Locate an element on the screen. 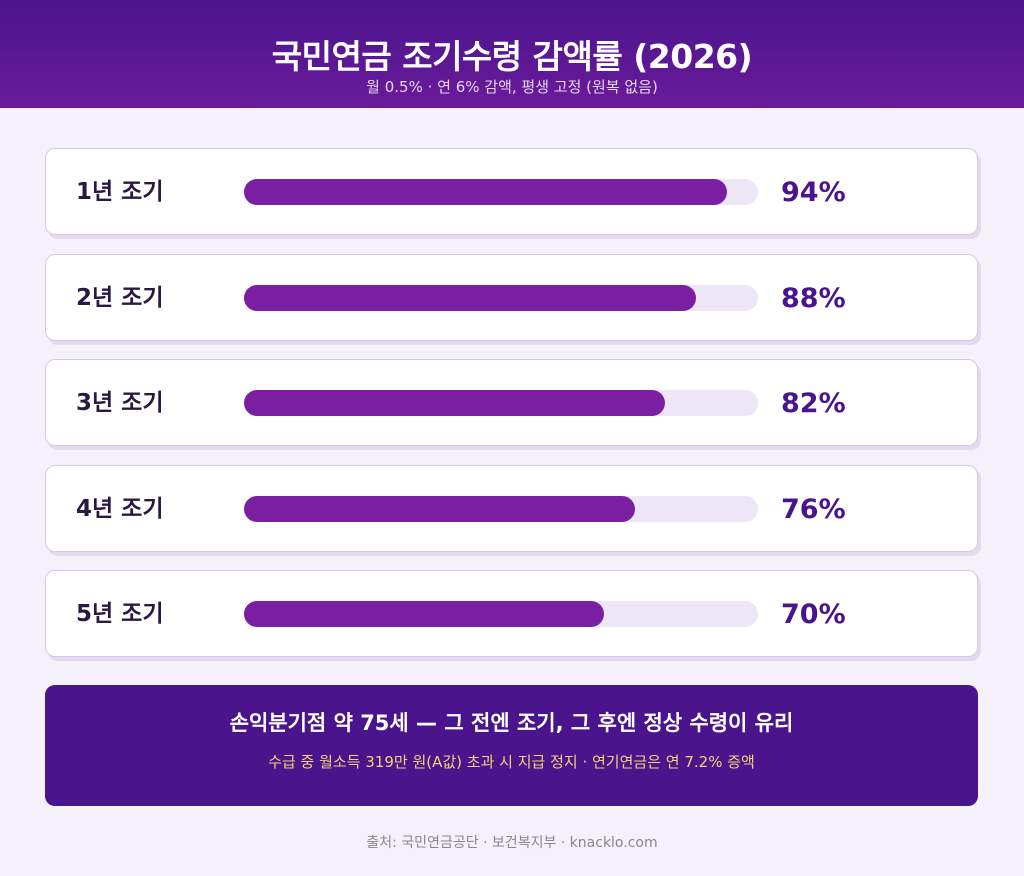  bar-row: 5년 조기 70% is located at coordinates (511, 613).